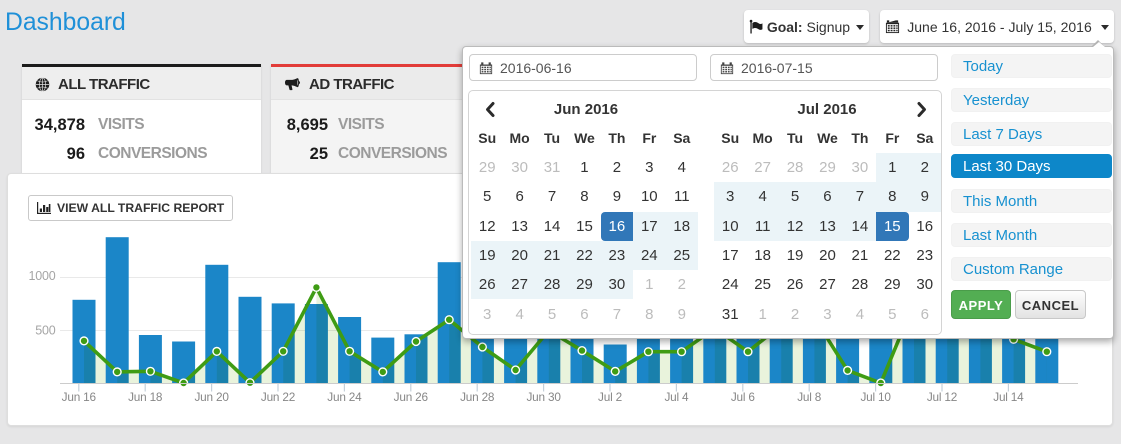  Describe the element at coordinates (543, 397) in the screenshot. I see `svg-text: Jun 30` at that location.